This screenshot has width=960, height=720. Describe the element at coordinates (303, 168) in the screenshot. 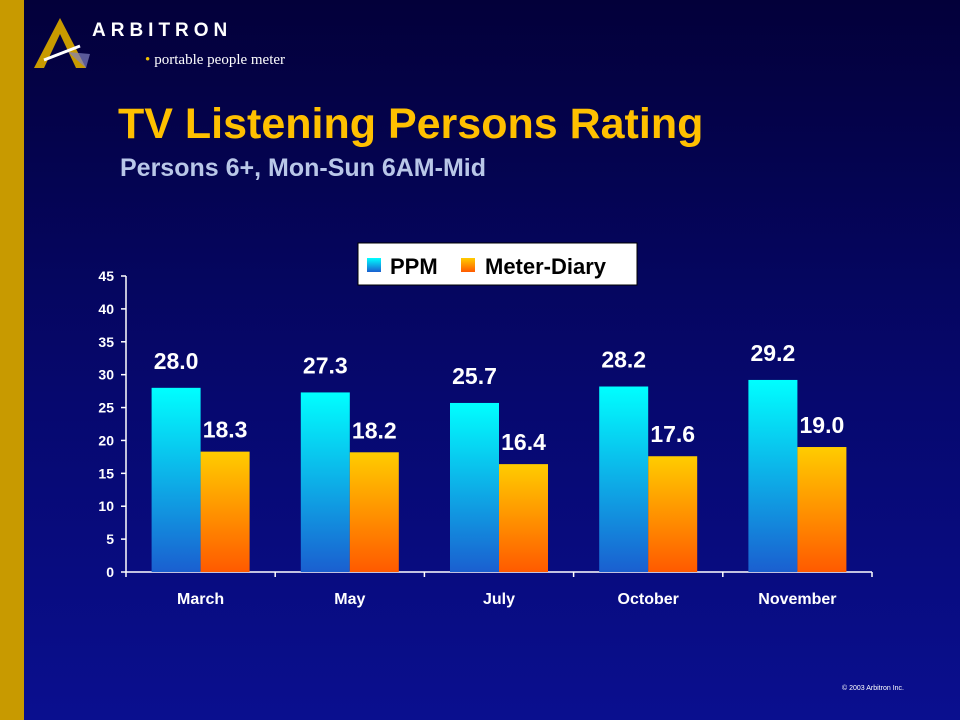

I see `page-subtitle: Persons 6+, Mon-Sun 6AM-Mid` at that location.